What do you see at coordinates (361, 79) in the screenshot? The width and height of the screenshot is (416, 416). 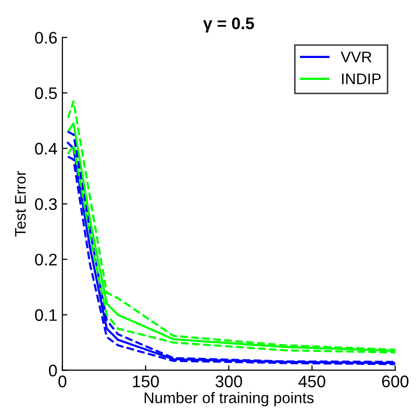 I see `legend-label: INDIP` at bounding box center [361, 79].